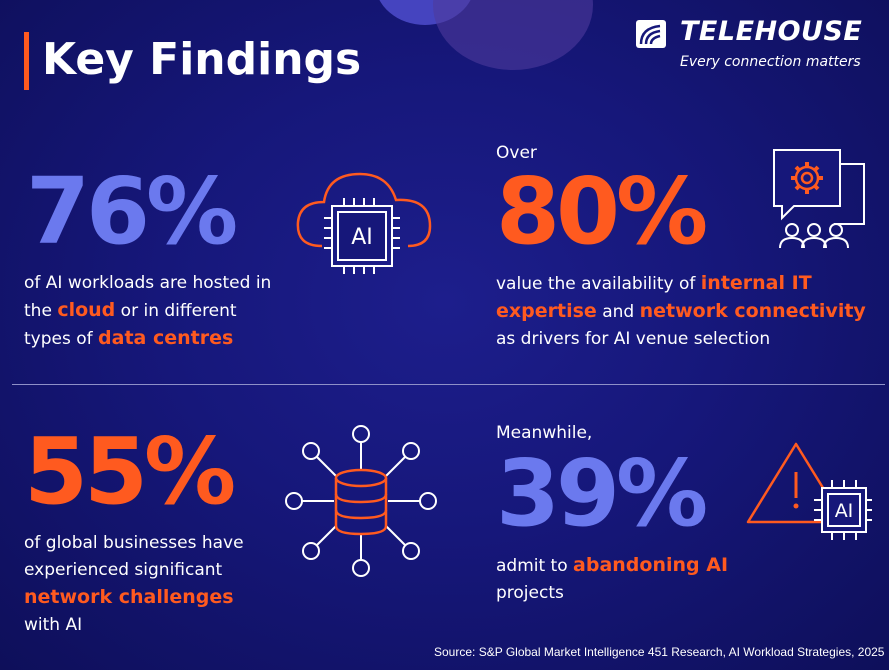 The width and height of the screenshot is (889, 670). I want to click on logo-tagline: Every connection matters, so click(770, 62).